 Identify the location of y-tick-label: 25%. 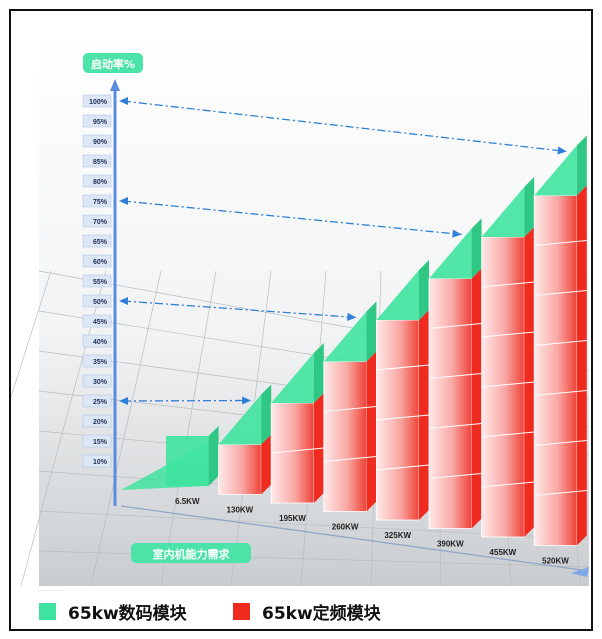
(100, 402).